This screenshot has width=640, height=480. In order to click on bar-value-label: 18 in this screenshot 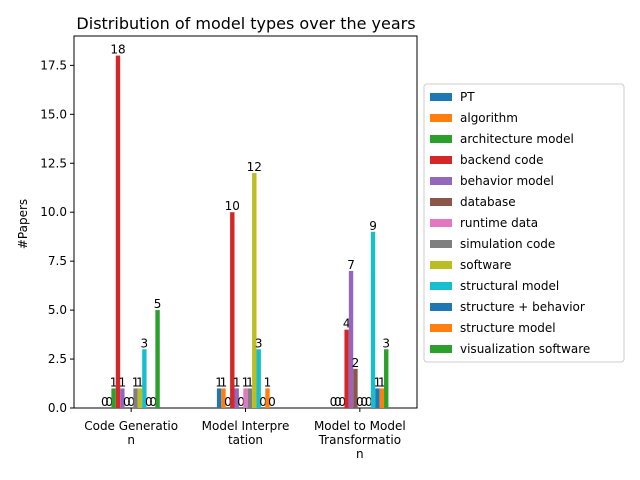, I will do `click(117, 50)`.